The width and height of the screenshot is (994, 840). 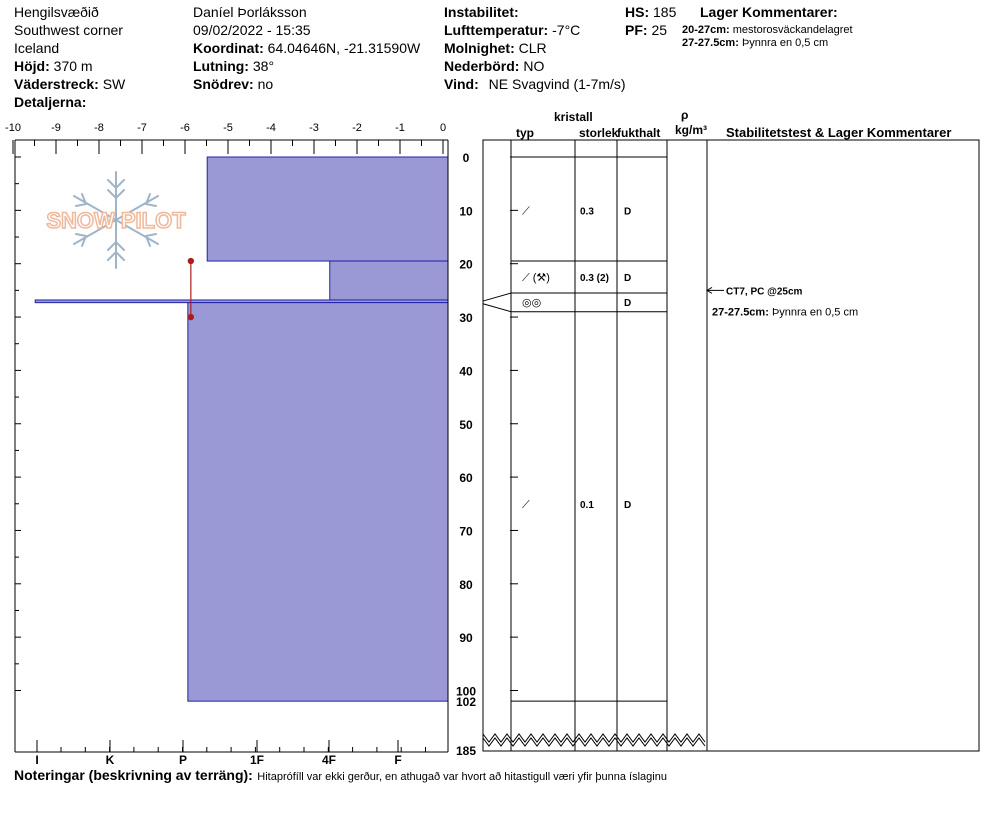 I want to click on layer-grain-size: 0.3, so click(x=587, y=211).